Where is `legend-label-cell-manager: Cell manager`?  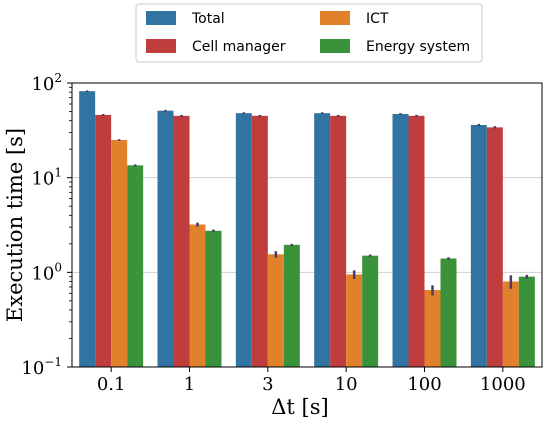 legend-label-cell-manager: Cell manager is located at coordinates (239, 47).